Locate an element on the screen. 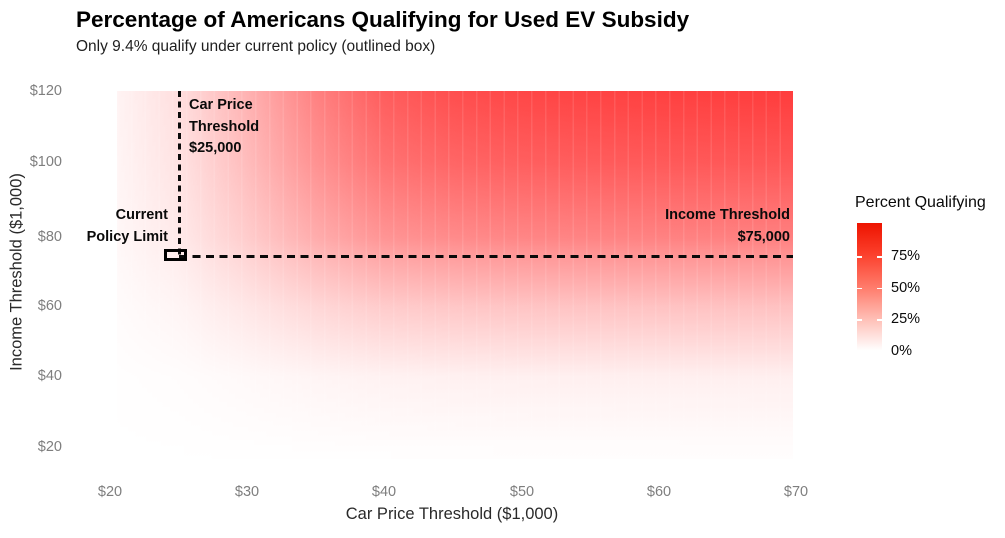 Image resolution: width=1005 pixels, height=538 pixels. current-policy-limit-annotation: Current Policy Limit is located at coordinates (127, 226).